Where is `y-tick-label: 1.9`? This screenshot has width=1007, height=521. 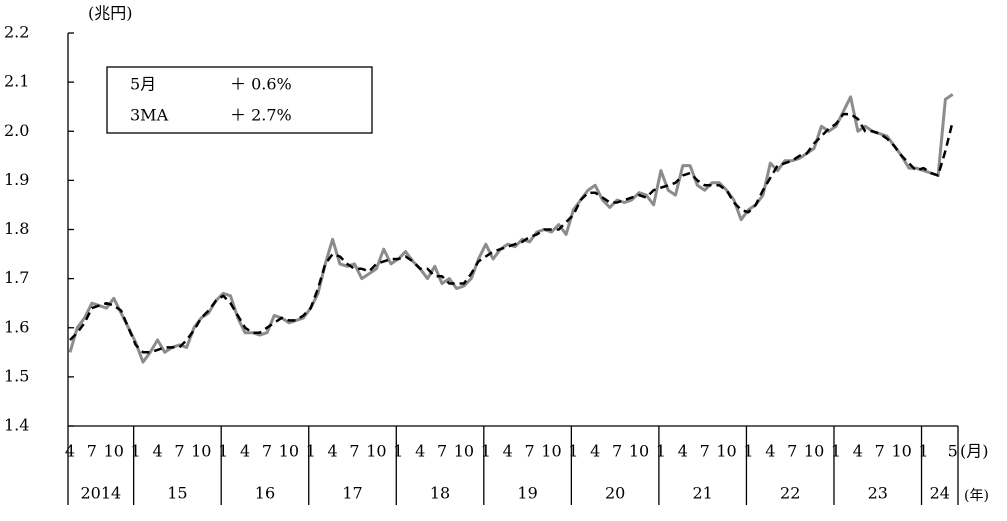 y-tick-label: 1.9 is located at coordinates (16, 179).